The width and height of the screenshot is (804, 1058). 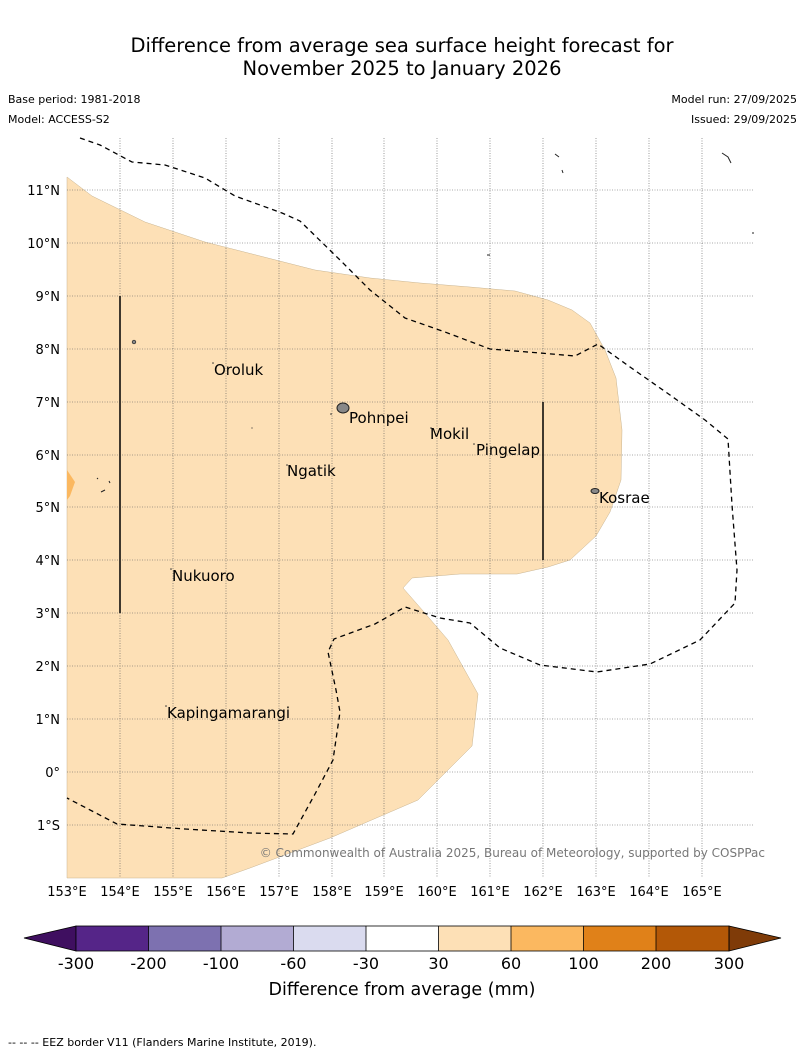 What do you see at coordinates (228, 713) in the screenshot?
I see `place-label-kapingamarangi: Kapingamarangi` at bounding box center [228, 713].